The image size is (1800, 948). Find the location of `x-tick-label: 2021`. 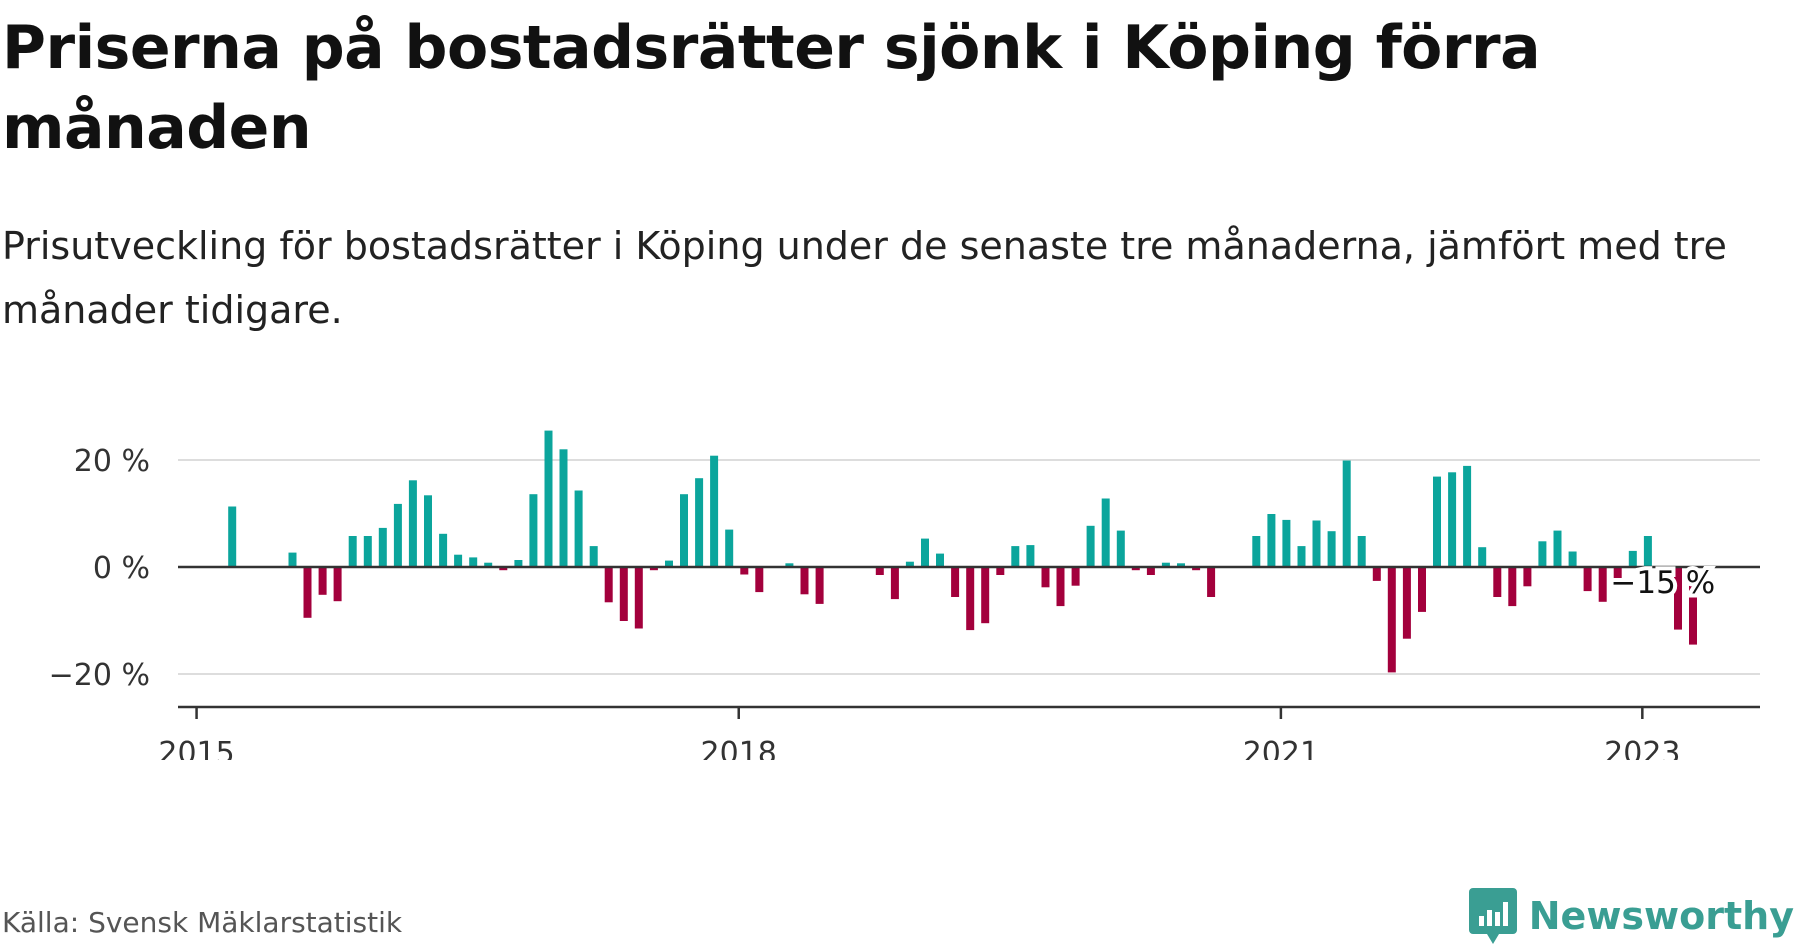

x-tick-label: 2021 is located at coordinates (1281, 748).